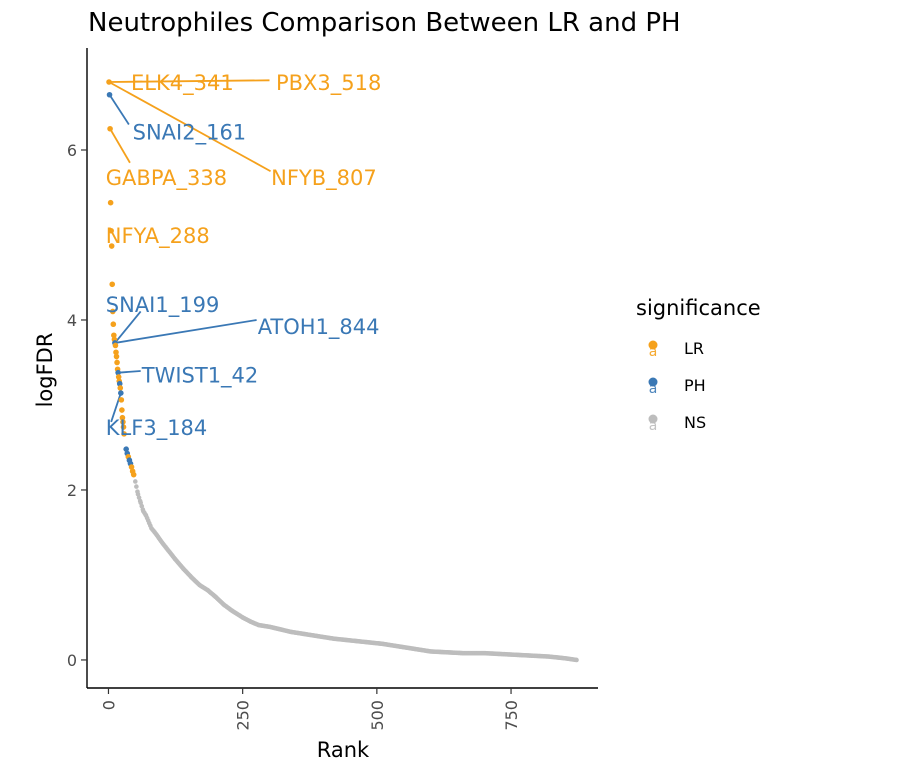 This screenshot has height=784, width=899. Describe the element at coordinates (163, 305) in the screenshot. I see `annotation-label: SNAI1_199` at that location.